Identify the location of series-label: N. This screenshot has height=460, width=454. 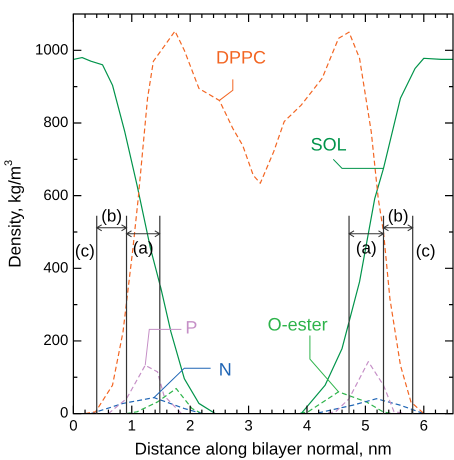
(225, 370).